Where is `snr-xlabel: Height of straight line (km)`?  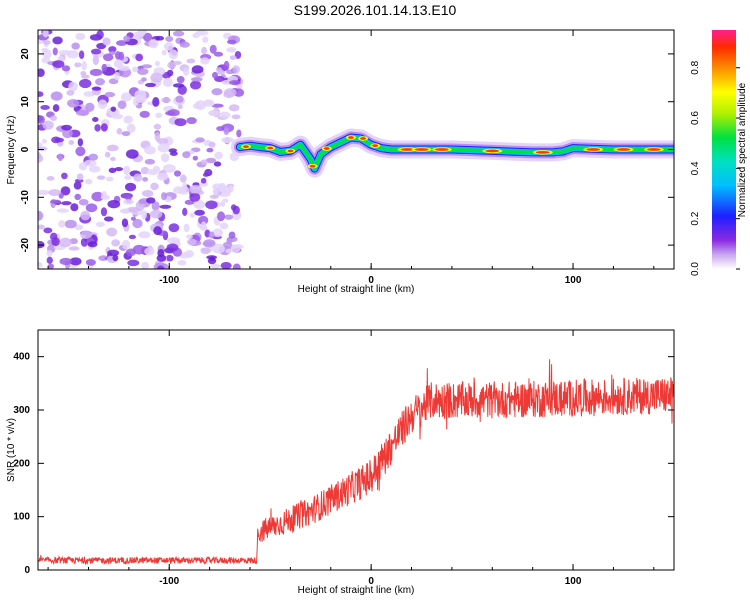 snr-xlabel: Height of straight line (km) is located at coordinates (356, 590).